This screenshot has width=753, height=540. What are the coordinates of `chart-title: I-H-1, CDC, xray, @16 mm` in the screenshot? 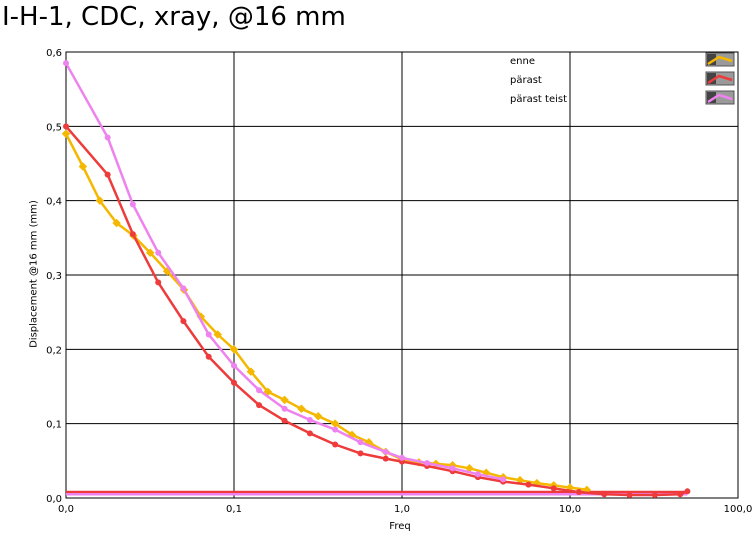 It's located at (174, 17).